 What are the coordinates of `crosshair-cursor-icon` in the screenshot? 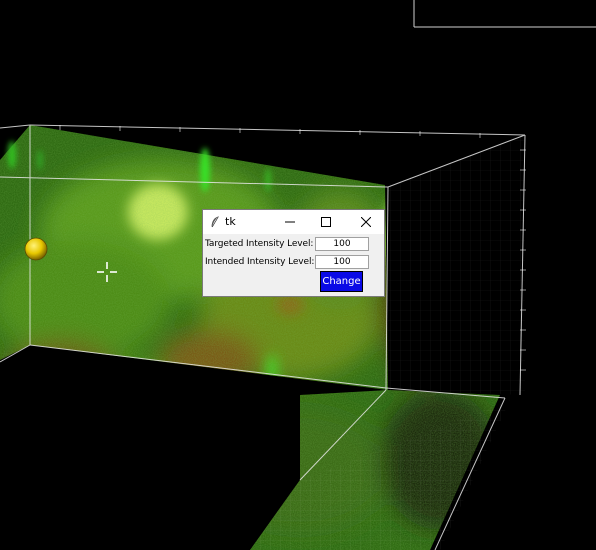 It's located at (107, 272).